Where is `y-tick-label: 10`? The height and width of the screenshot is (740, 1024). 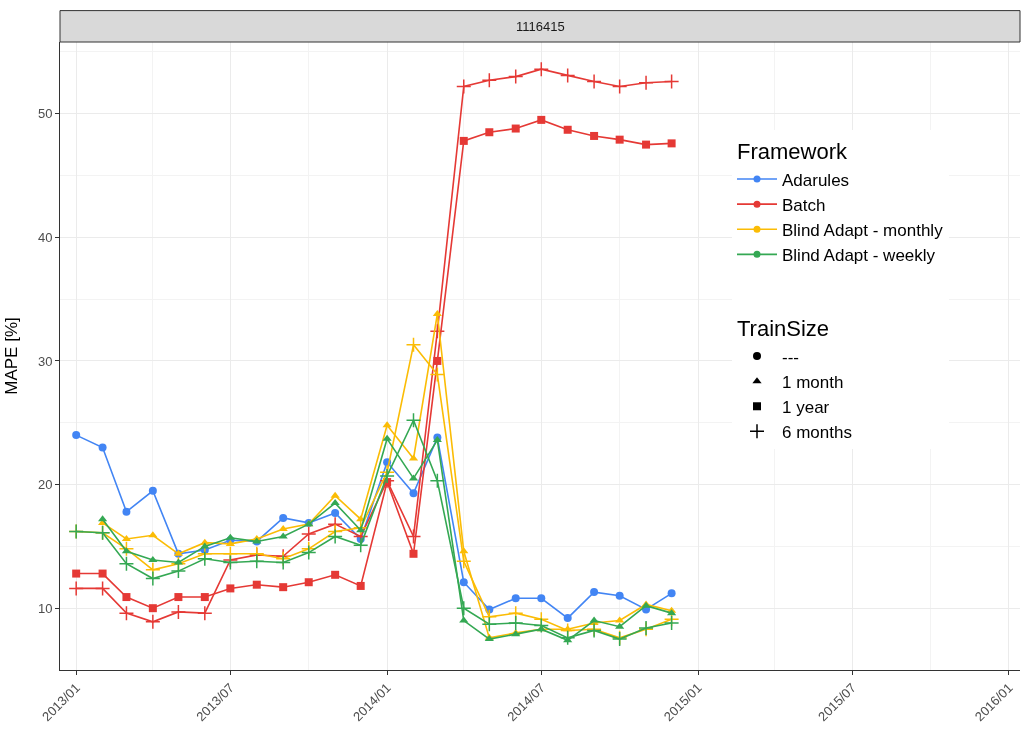 y-tick-label: 10 is located at coordinates (45, 608).